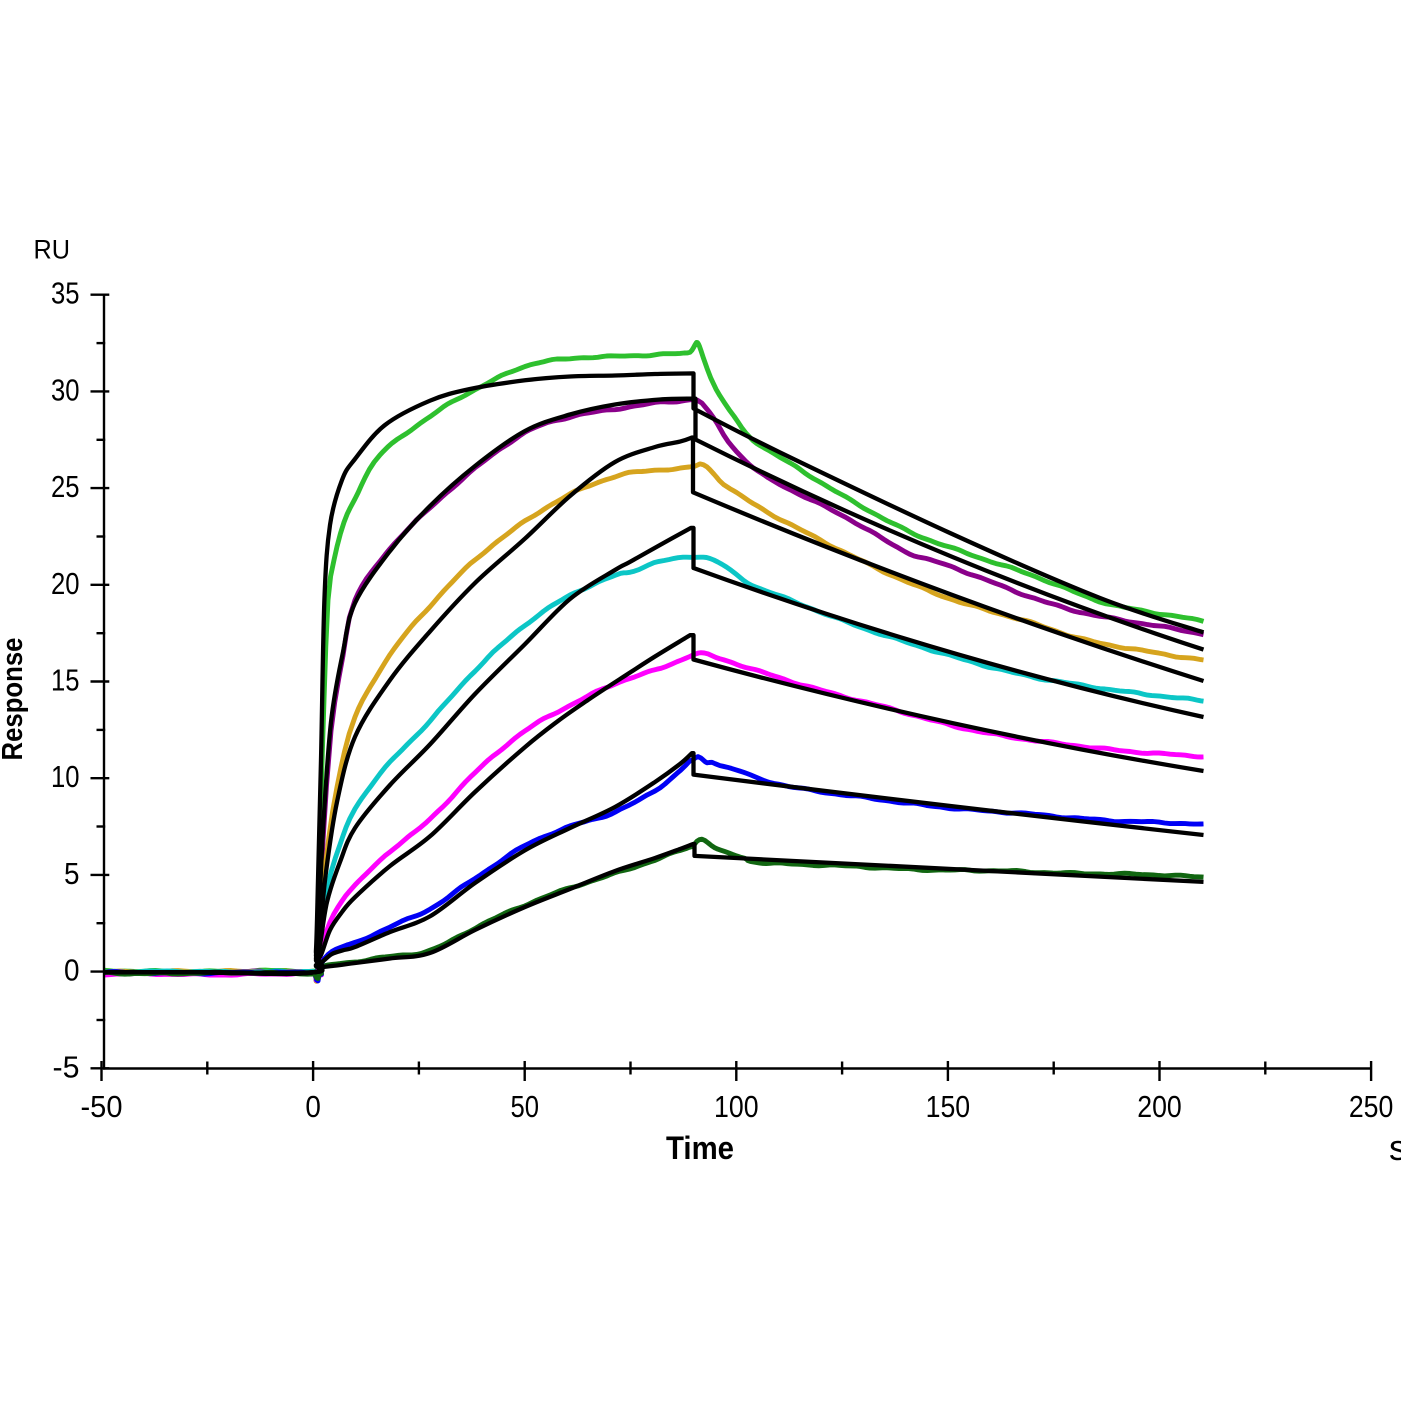  What do you see at coordinates (65, 776) in the screenshot?
I see `svg-text: 10` at bounding box center [65, 776].